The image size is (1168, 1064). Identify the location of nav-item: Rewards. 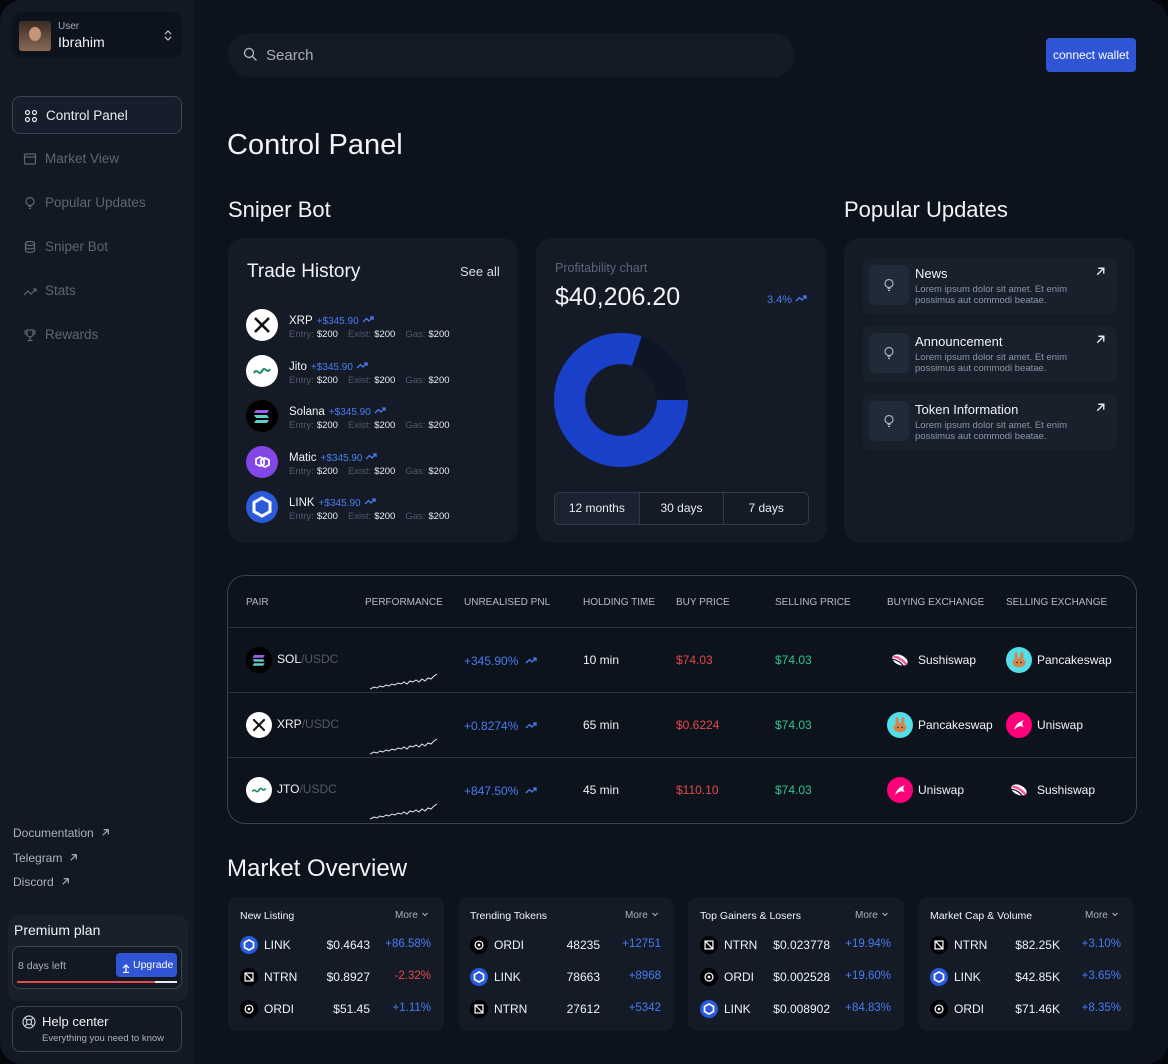
(97, 335).